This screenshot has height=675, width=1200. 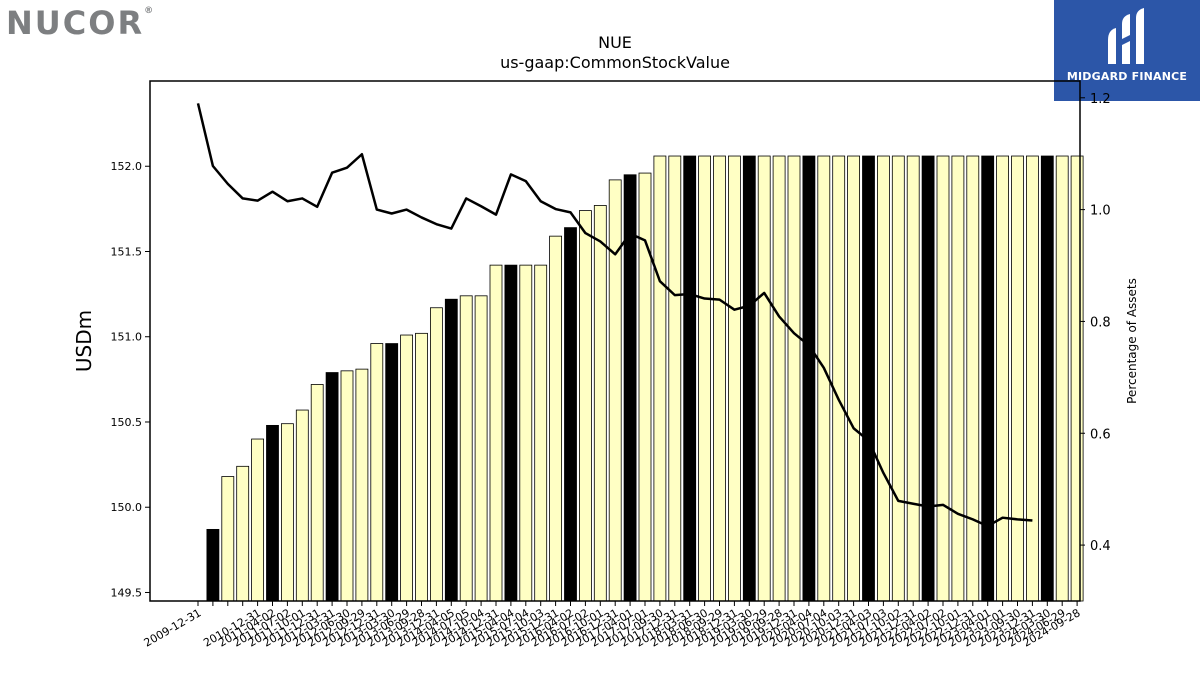 What do you see at coordinates (127, 166) in the screenshot?
I see `y-tick-label: 152.0` at bounding box center [127, 166].